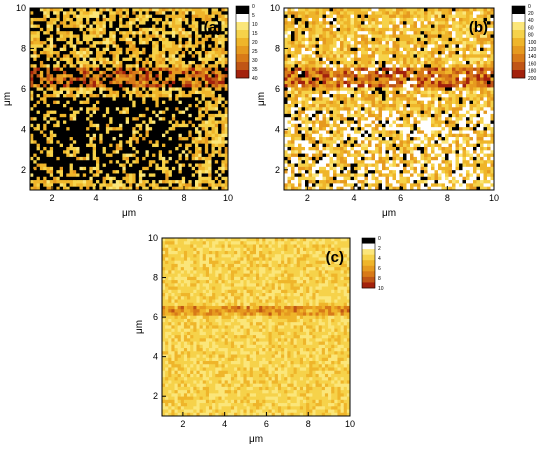 The image size is (550, 457). Describe the element at coordinates (213, 27) in the screenshot. I see `panel-label: (a)` at that location.